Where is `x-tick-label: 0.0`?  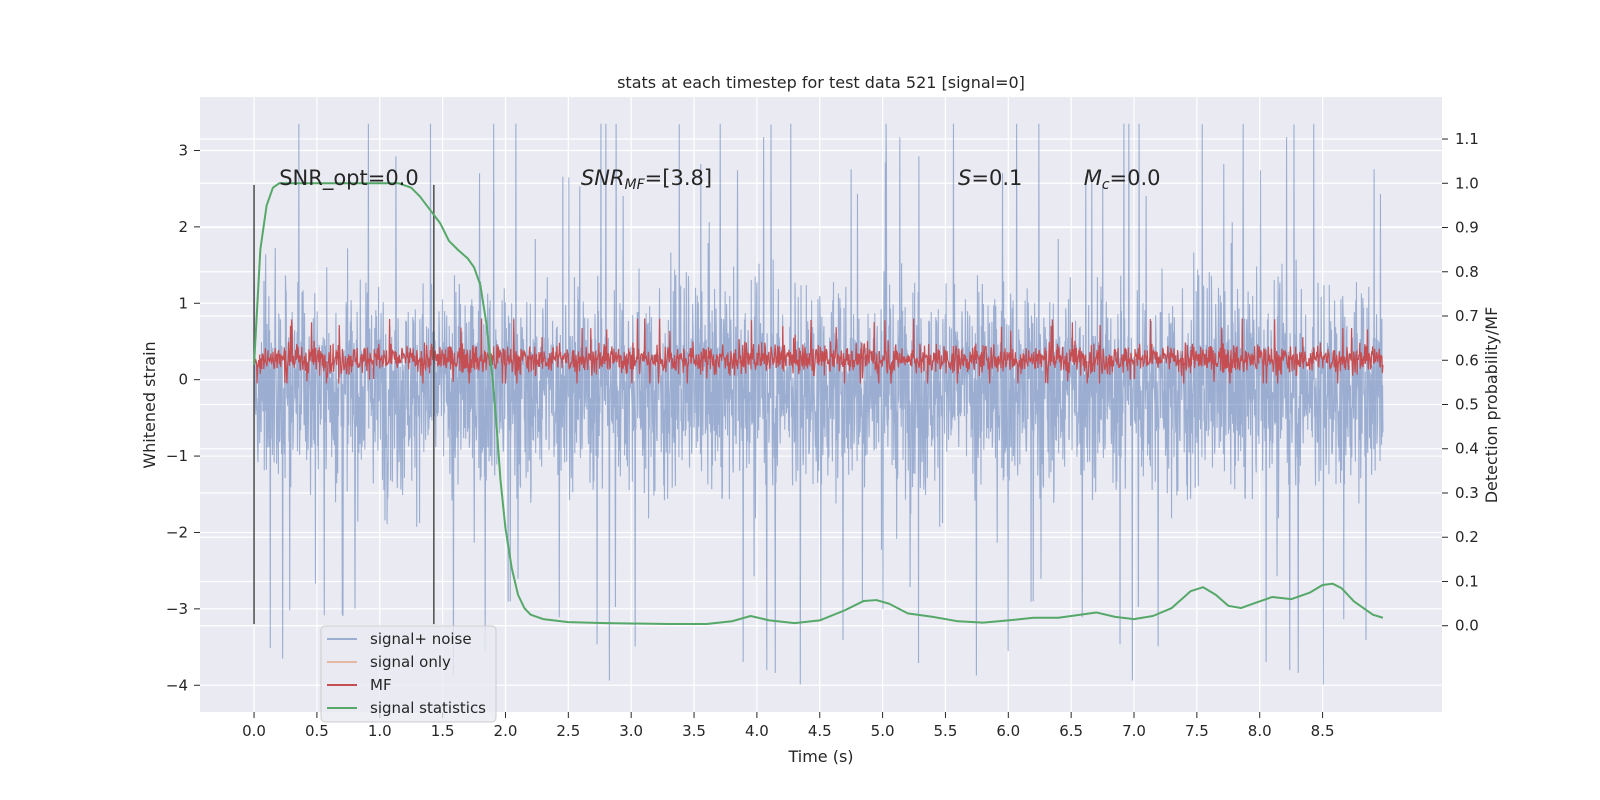
x-tick-label: 0.0 is located at coordinates (254, 731).